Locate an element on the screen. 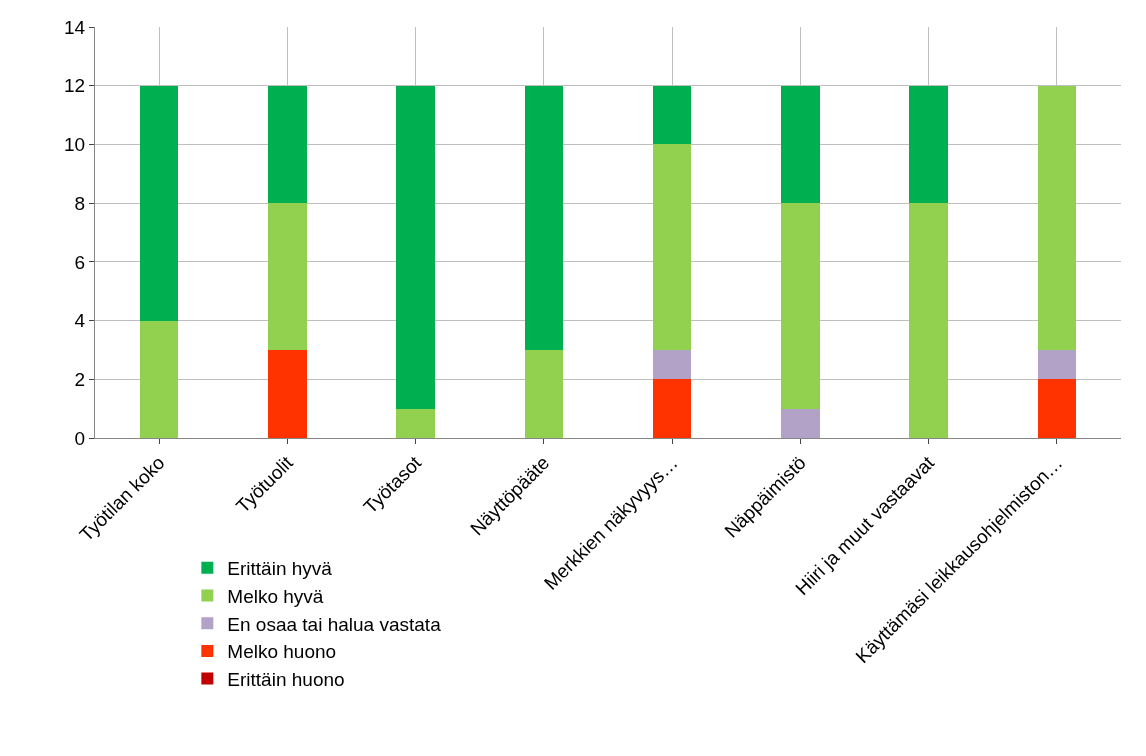 Image resolution: width=1146 pixels, height=756 pixels. y-tick-label: 8 is located at coordinates (80, 203).